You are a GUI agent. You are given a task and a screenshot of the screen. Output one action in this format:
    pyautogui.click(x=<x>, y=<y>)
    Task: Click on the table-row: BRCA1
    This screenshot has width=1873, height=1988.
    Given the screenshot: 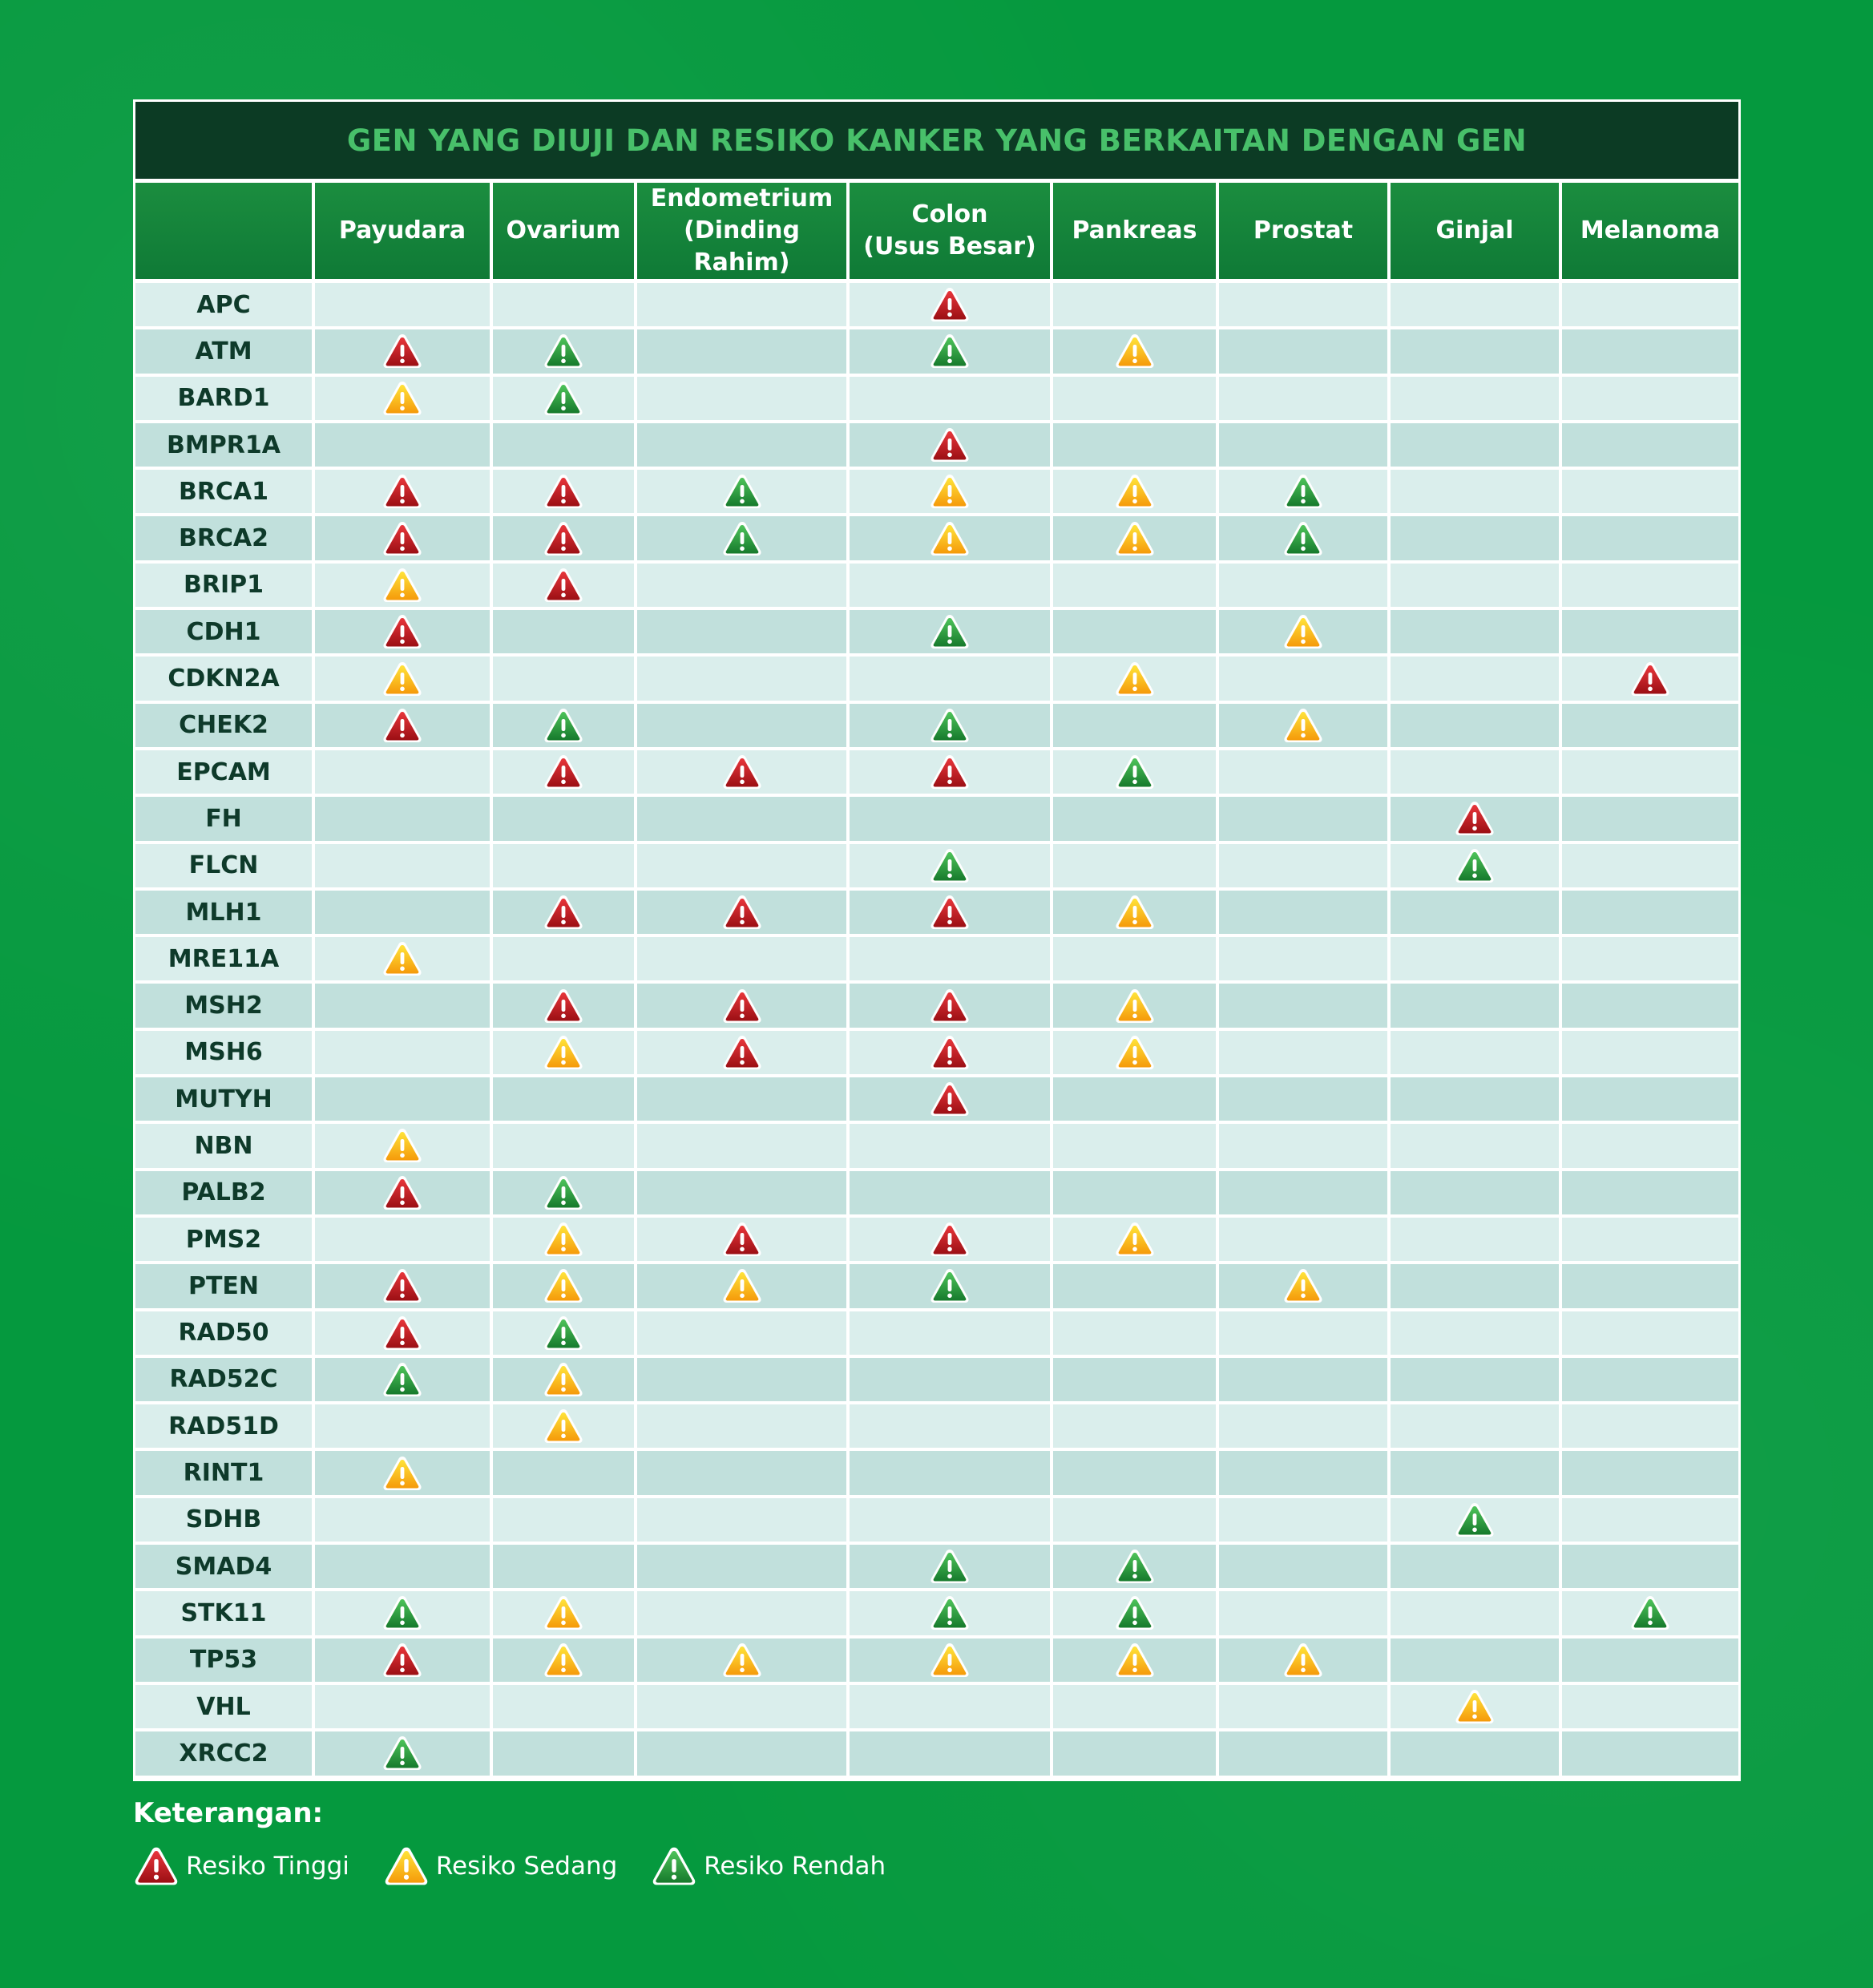 What is the action you would take?
    pyautogui.click(x=936, y=492)
    